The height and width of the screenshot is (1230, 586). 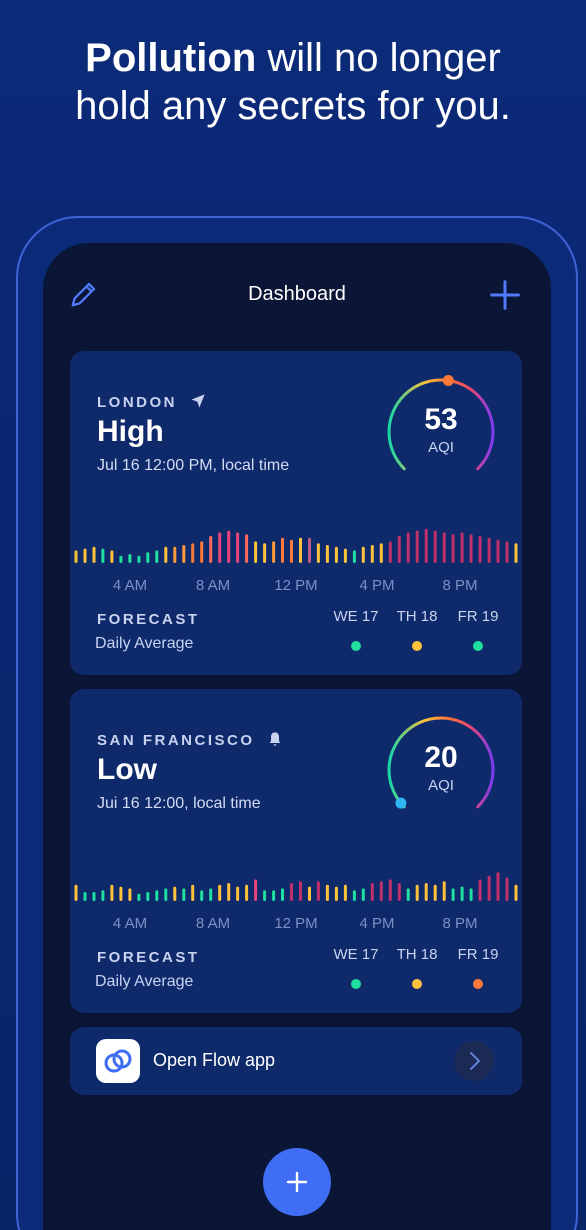 I want to click on aqi-value: 53, so click(x=441, y=419).